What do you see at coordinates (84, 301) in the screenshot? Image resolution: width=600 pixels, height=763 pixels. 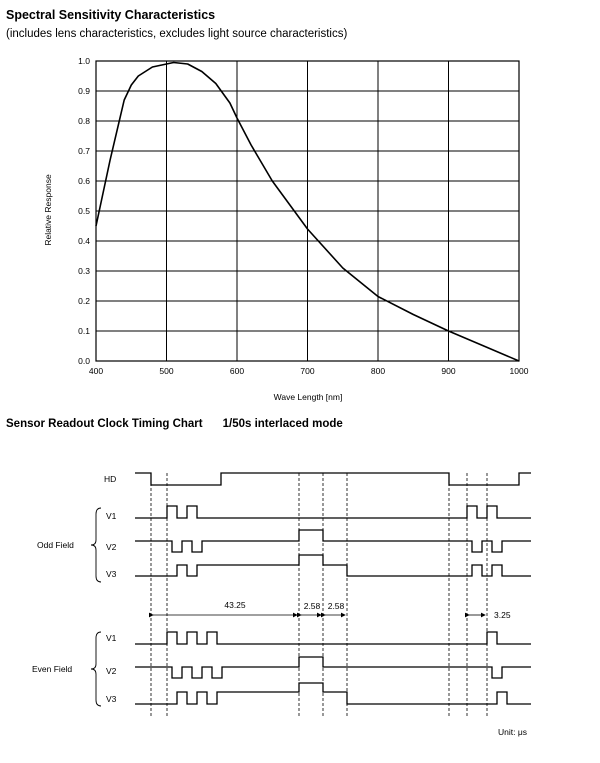 I see `y-tick-label: 0.2` at bounding box center [84, 301].